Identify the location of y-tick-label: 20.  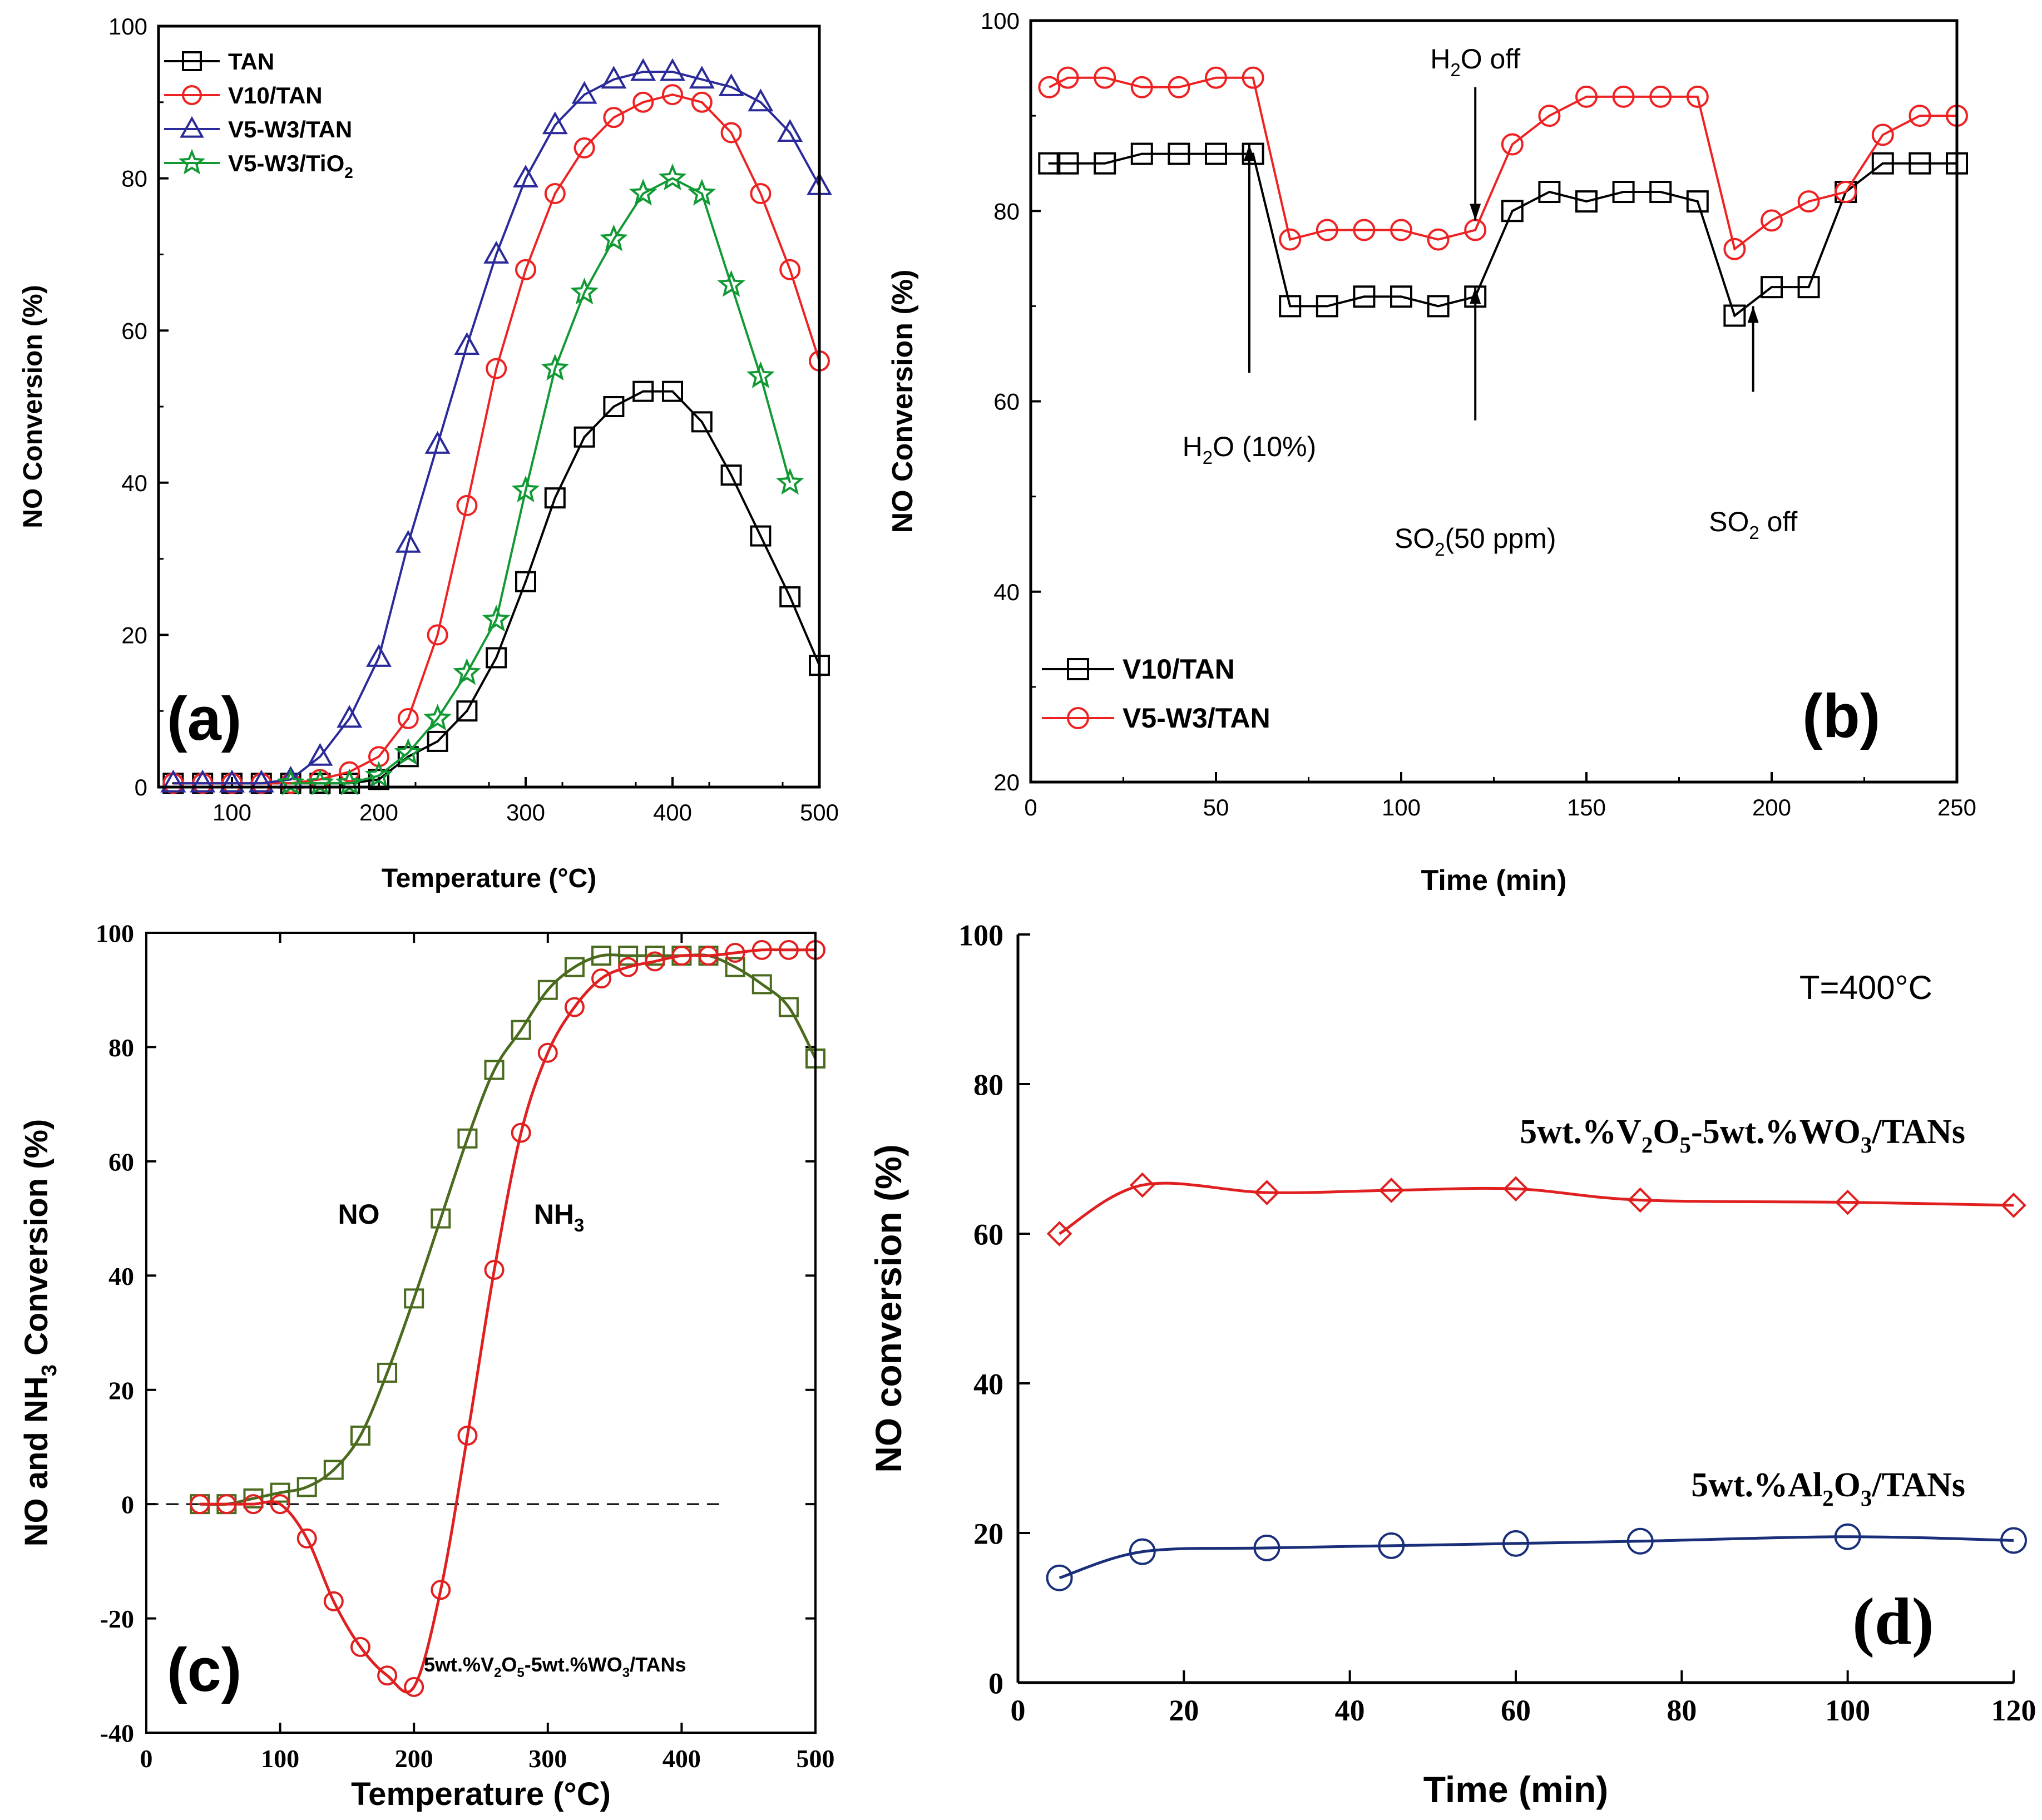
(134, 635).